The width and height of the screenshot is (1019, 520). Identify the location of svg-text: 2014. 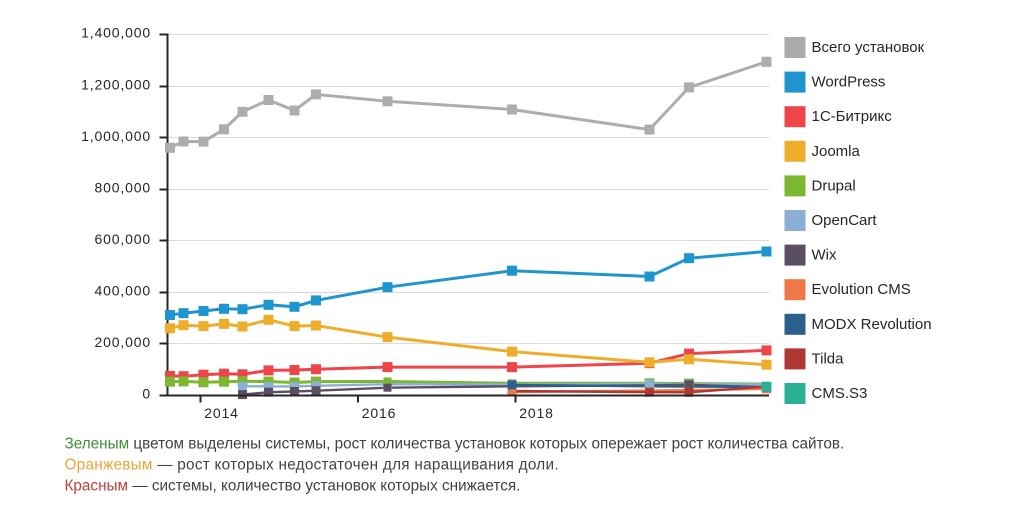
(221, 413).